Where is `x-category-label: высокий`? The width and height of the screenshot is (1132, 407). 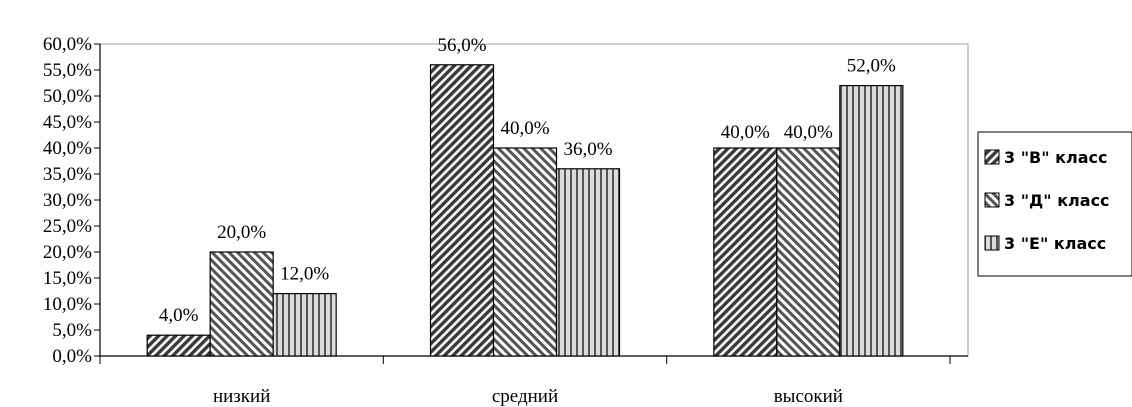 x-category-label: высокий is located at coordinates (808, 396).